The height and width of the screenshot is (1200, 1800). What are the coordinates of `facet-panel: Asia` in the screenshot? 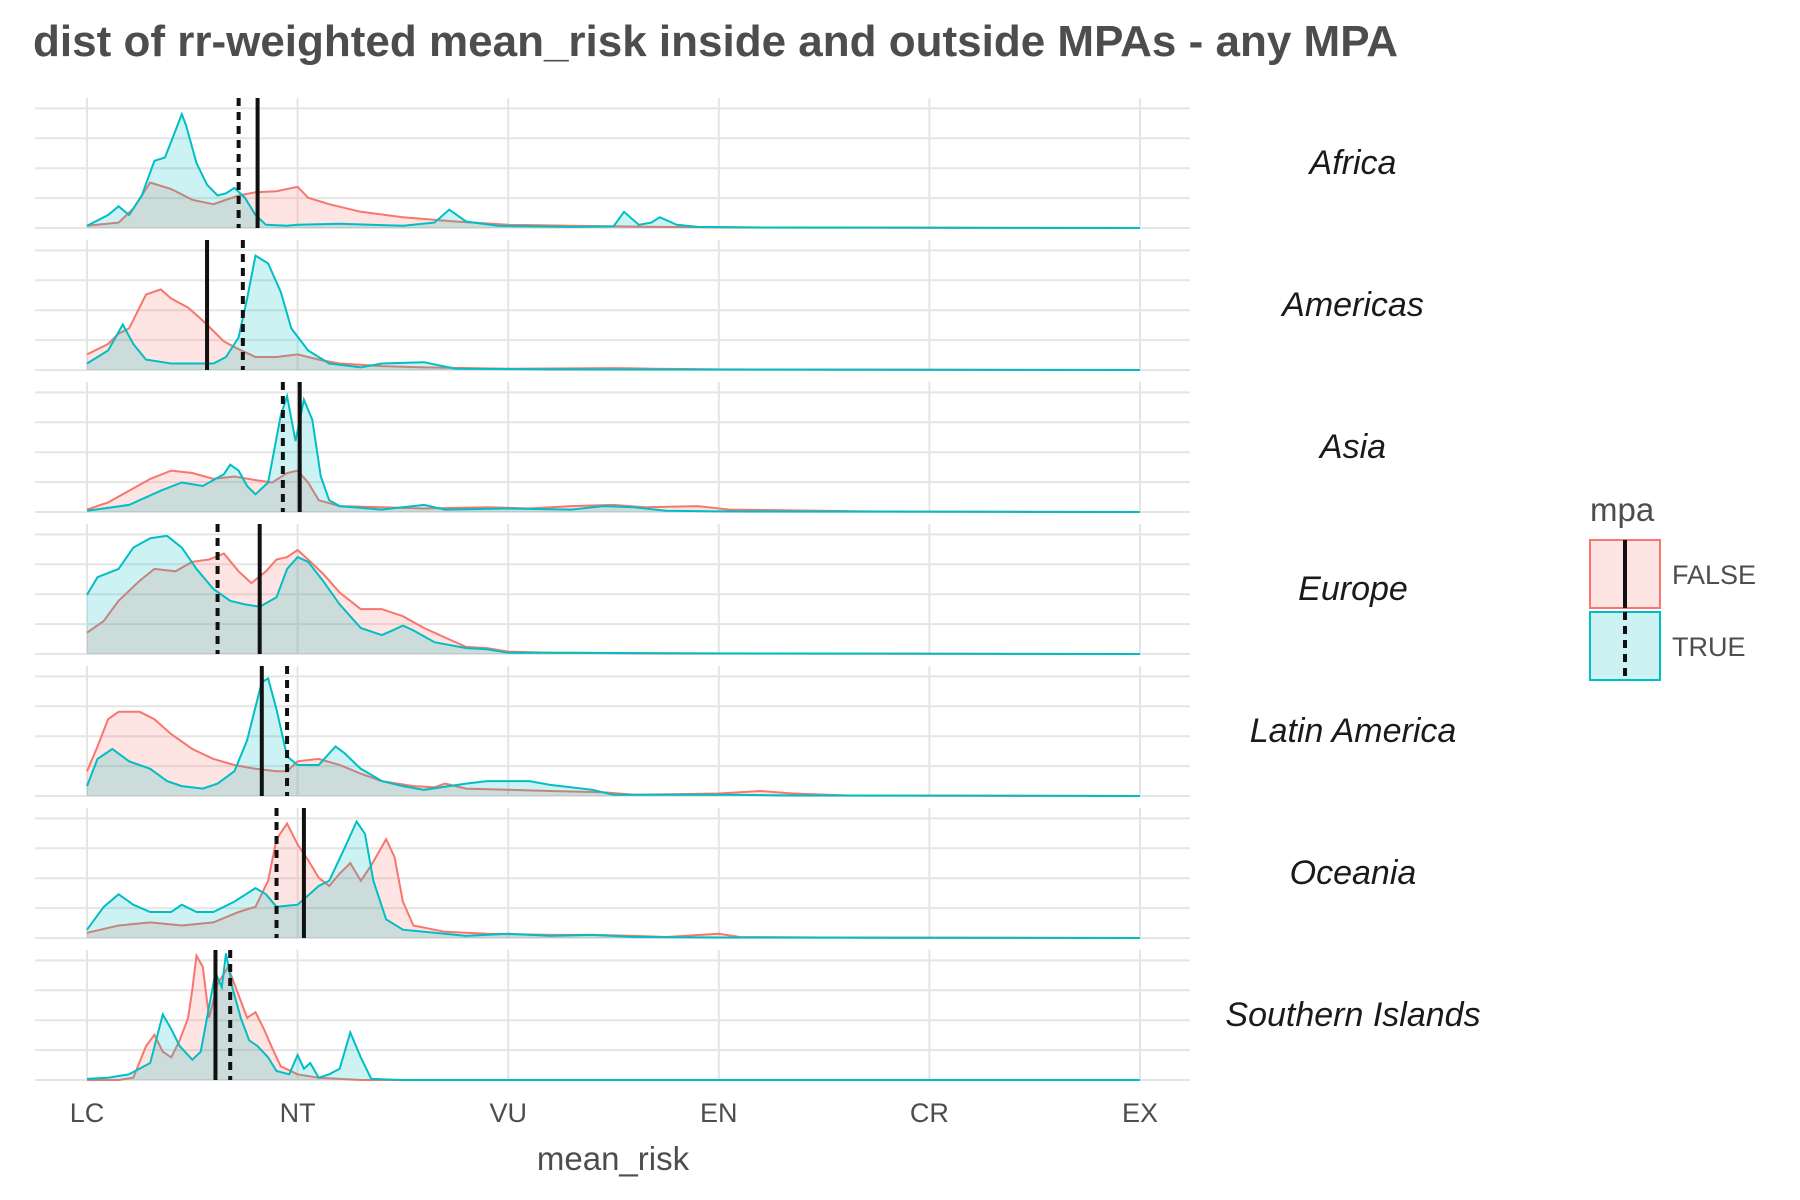 It's located at (710, 447).